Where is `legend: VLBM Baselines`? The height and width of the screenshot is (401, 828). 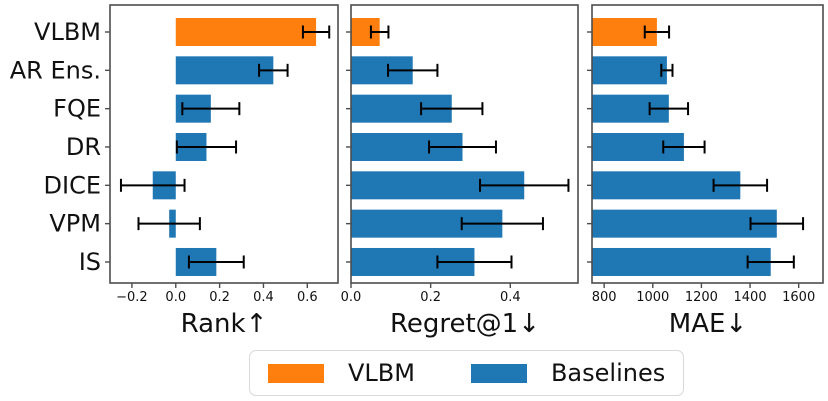
legend: VLBM Baselines is located at coordinates (467, 373).